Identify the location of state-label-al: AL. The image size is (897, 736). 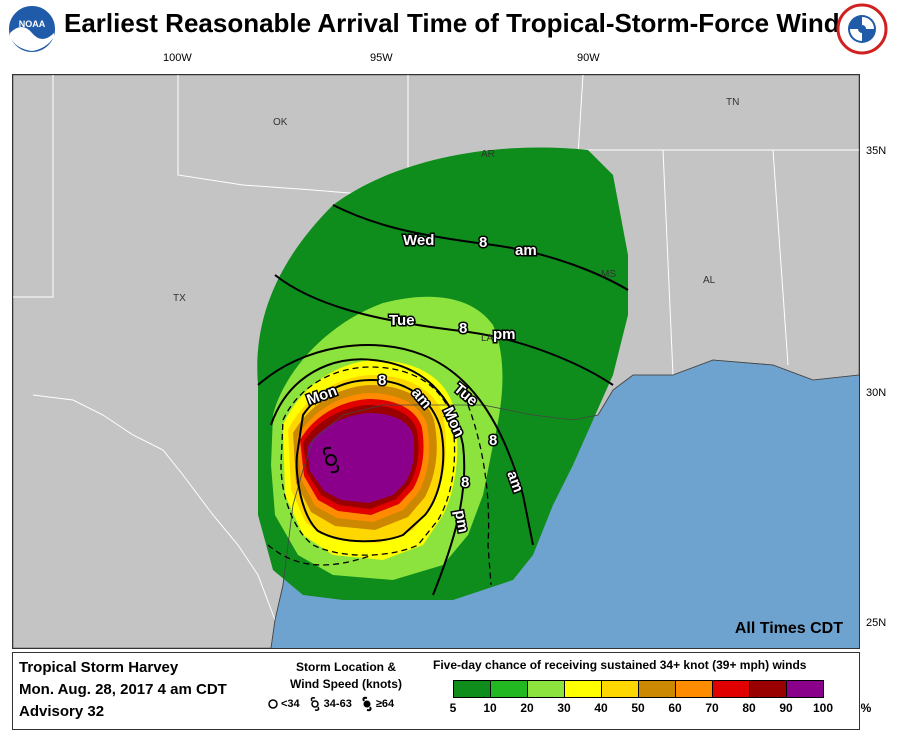
(709, 280).